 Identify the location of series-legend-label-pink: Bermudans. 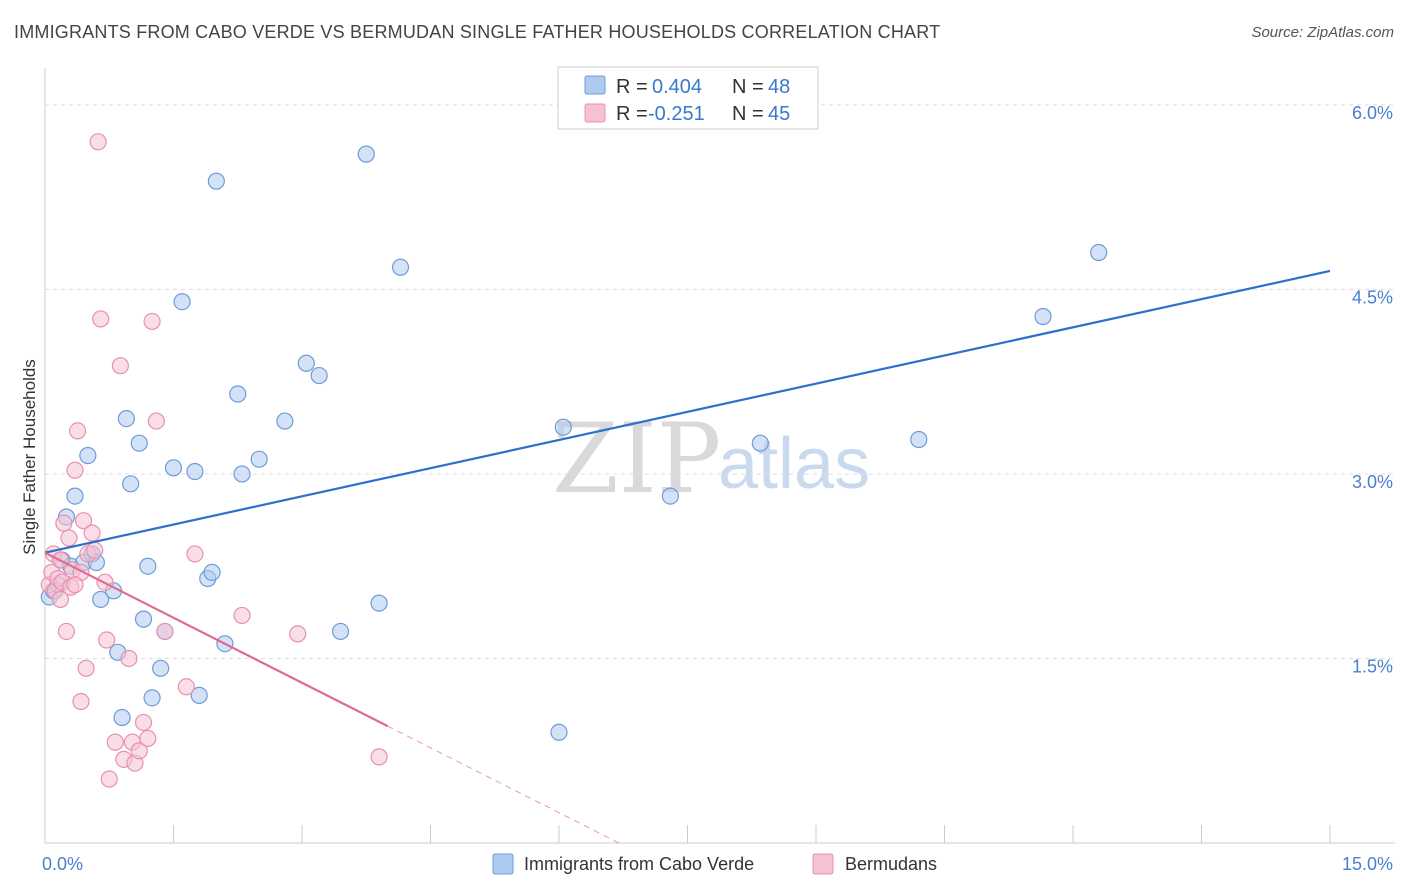
(891, 864).